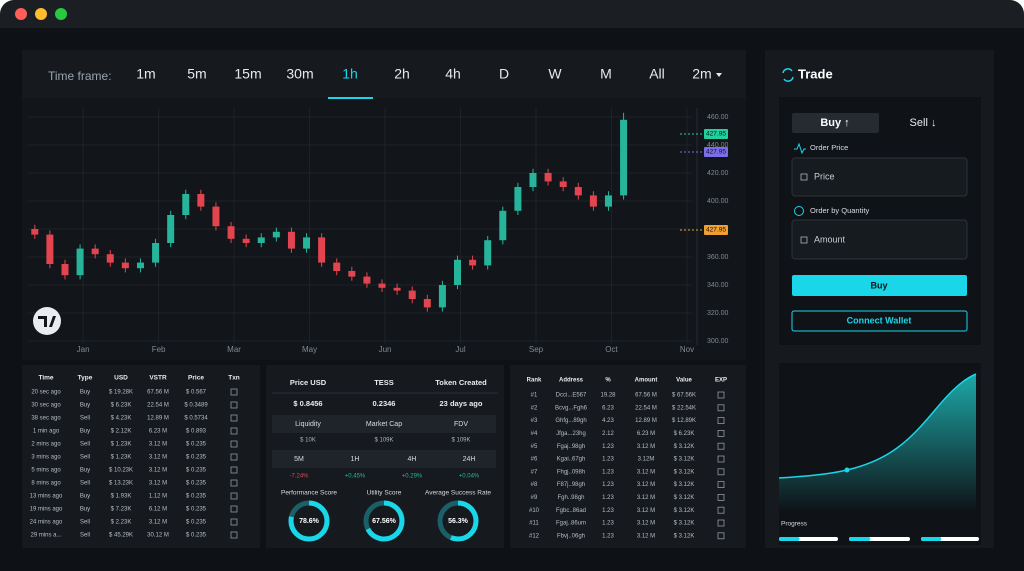 Image resolution: width=1024 pixels, height=571 pixels. Describe the element at coordinates (799, 211) in the screenshot. I see `coin-icon` at that location.